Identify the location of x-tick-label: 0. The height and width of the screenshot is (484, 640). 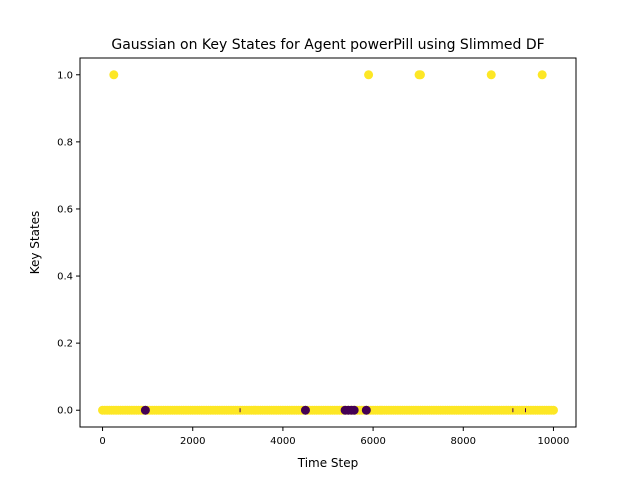
(102, 441).